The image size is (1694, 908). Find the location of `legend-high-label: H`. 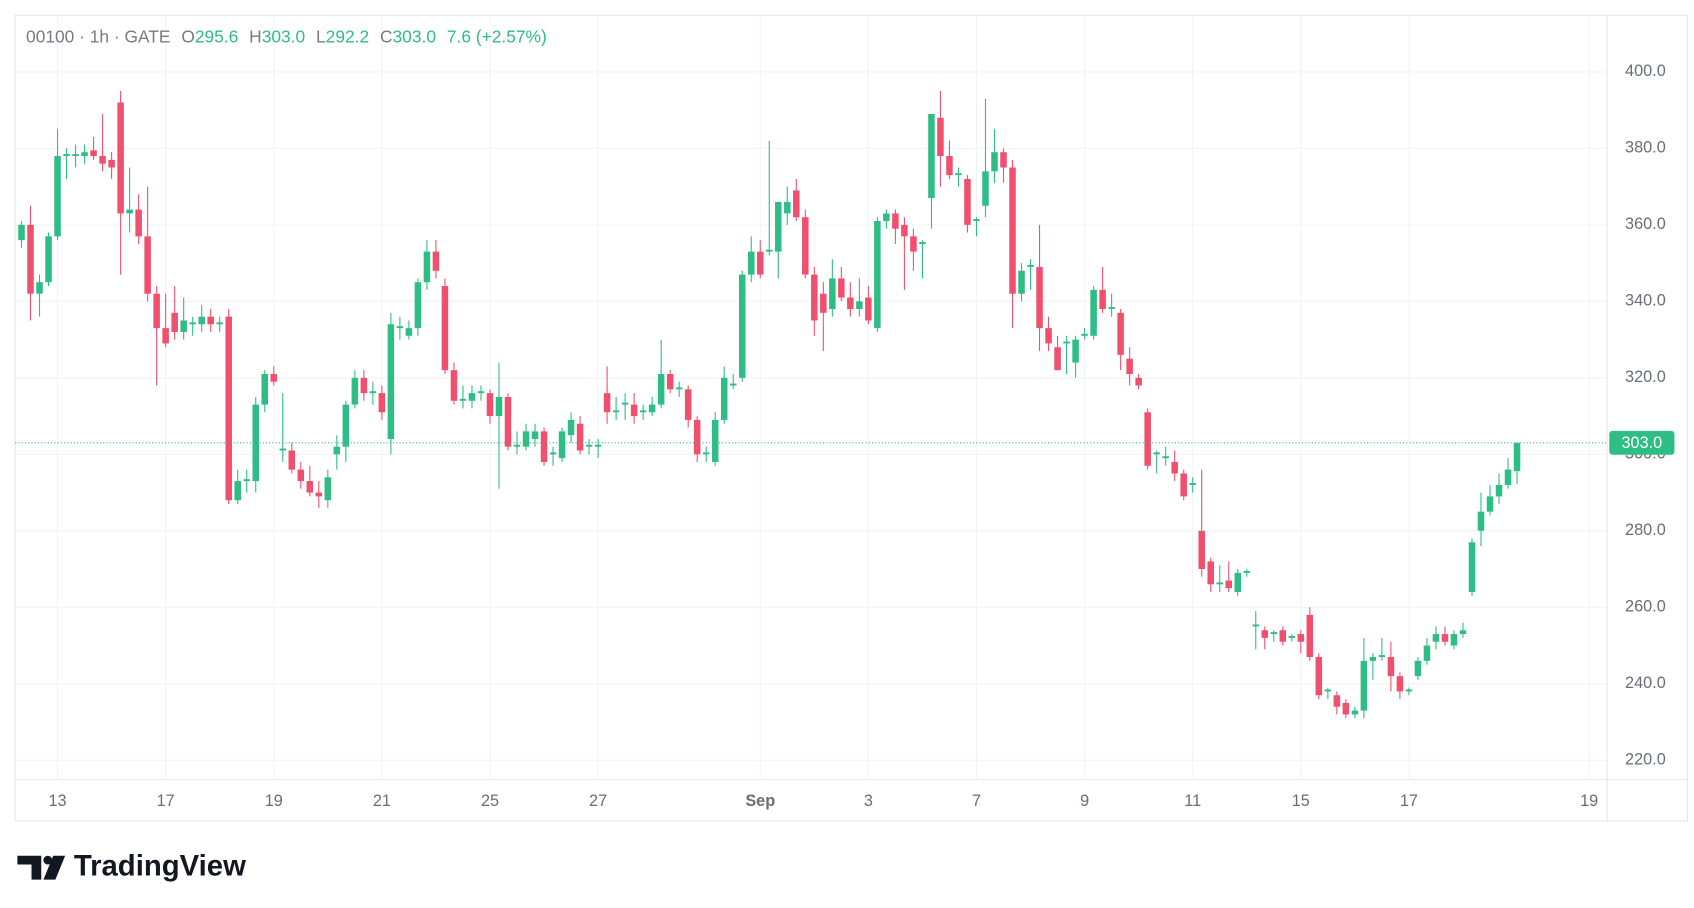

legend-high-label: H is located at coordinates (255, 37).